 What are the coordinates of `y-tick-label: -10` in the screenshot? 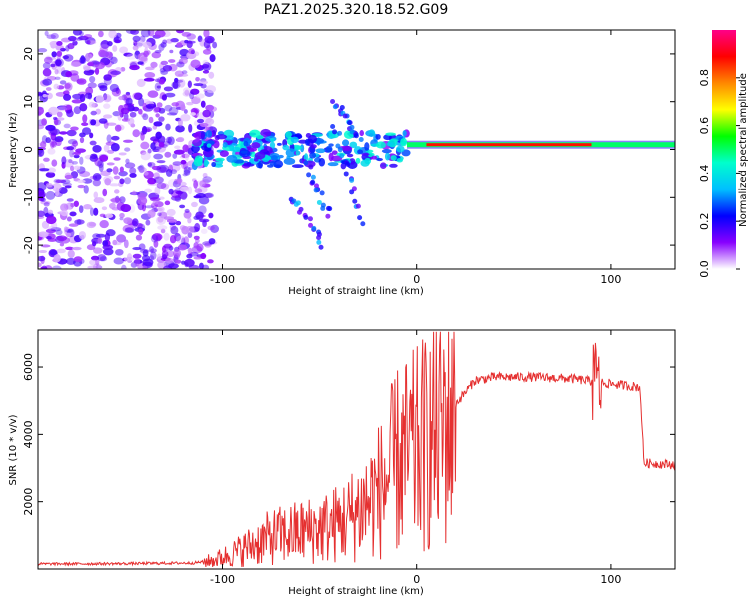 It's located at (28, 197).